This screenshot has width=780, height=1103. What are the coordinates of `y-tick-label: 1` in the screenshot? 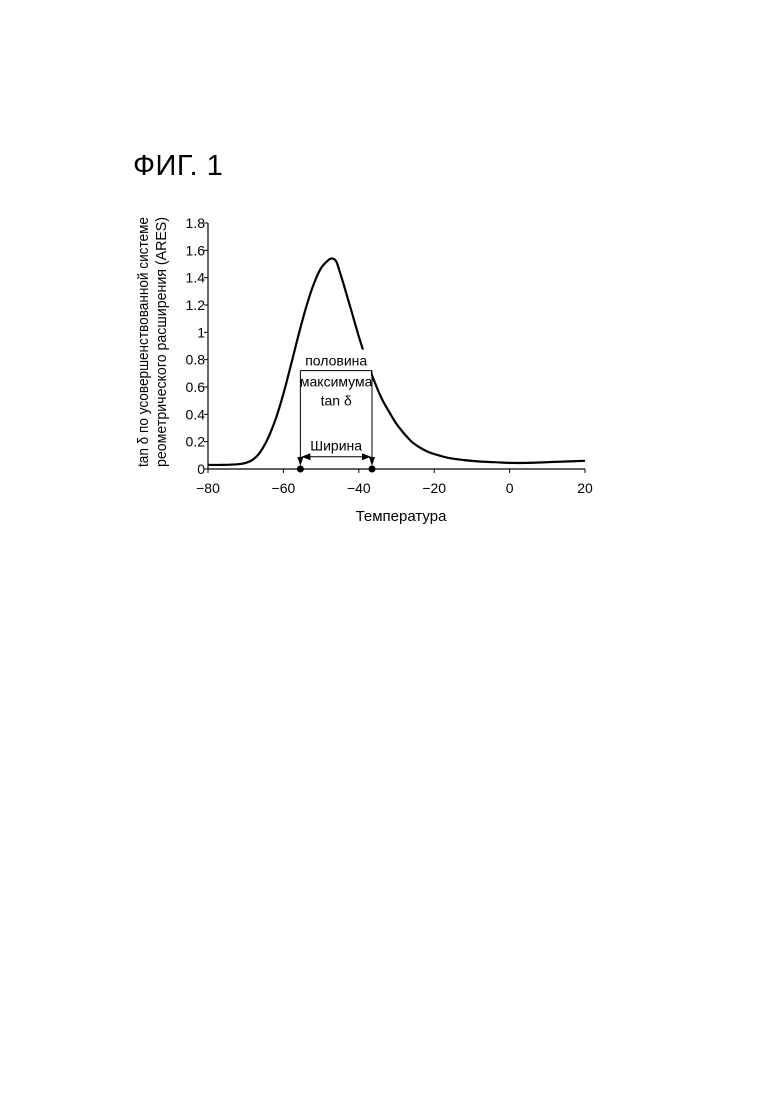 It's located at (201, 332).